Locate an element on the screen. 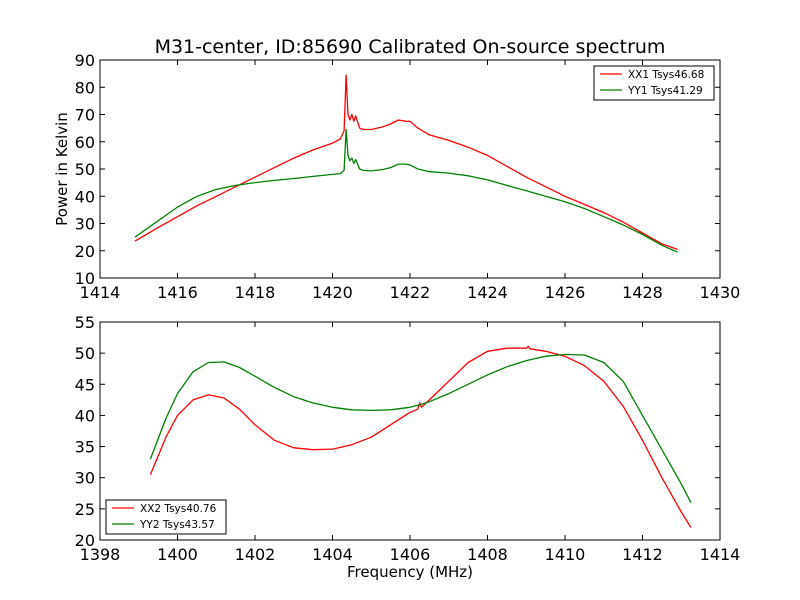  x-tick-label: 1410 is located at coordinates (565, 554).